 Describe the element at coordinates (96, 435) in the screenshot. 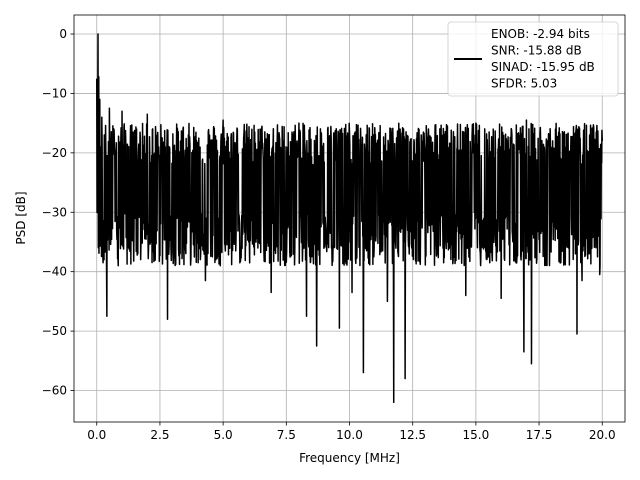

I see `x-tick-label: 0.0` at that location.